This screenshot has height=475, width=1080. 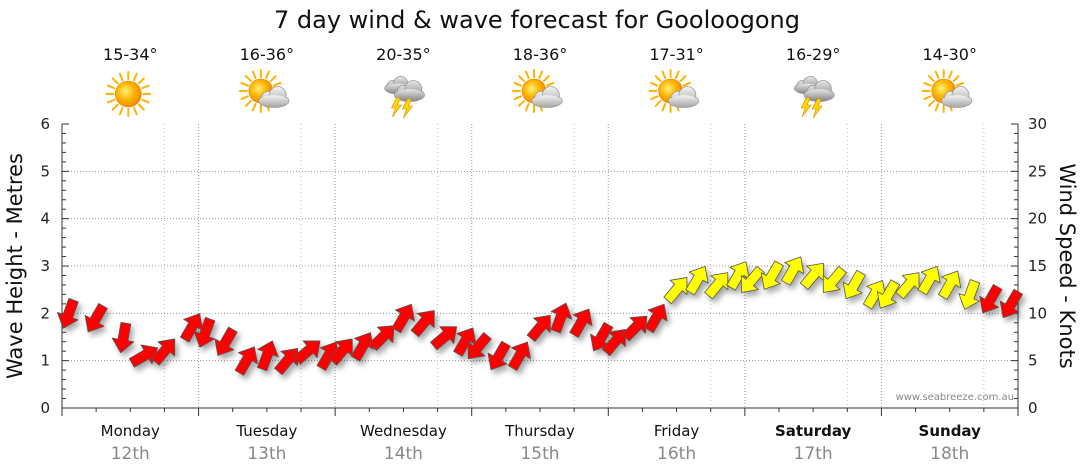 I want to click on y-axis-title-right: Wind Speed - Knots, so click(x=1067, y=265).